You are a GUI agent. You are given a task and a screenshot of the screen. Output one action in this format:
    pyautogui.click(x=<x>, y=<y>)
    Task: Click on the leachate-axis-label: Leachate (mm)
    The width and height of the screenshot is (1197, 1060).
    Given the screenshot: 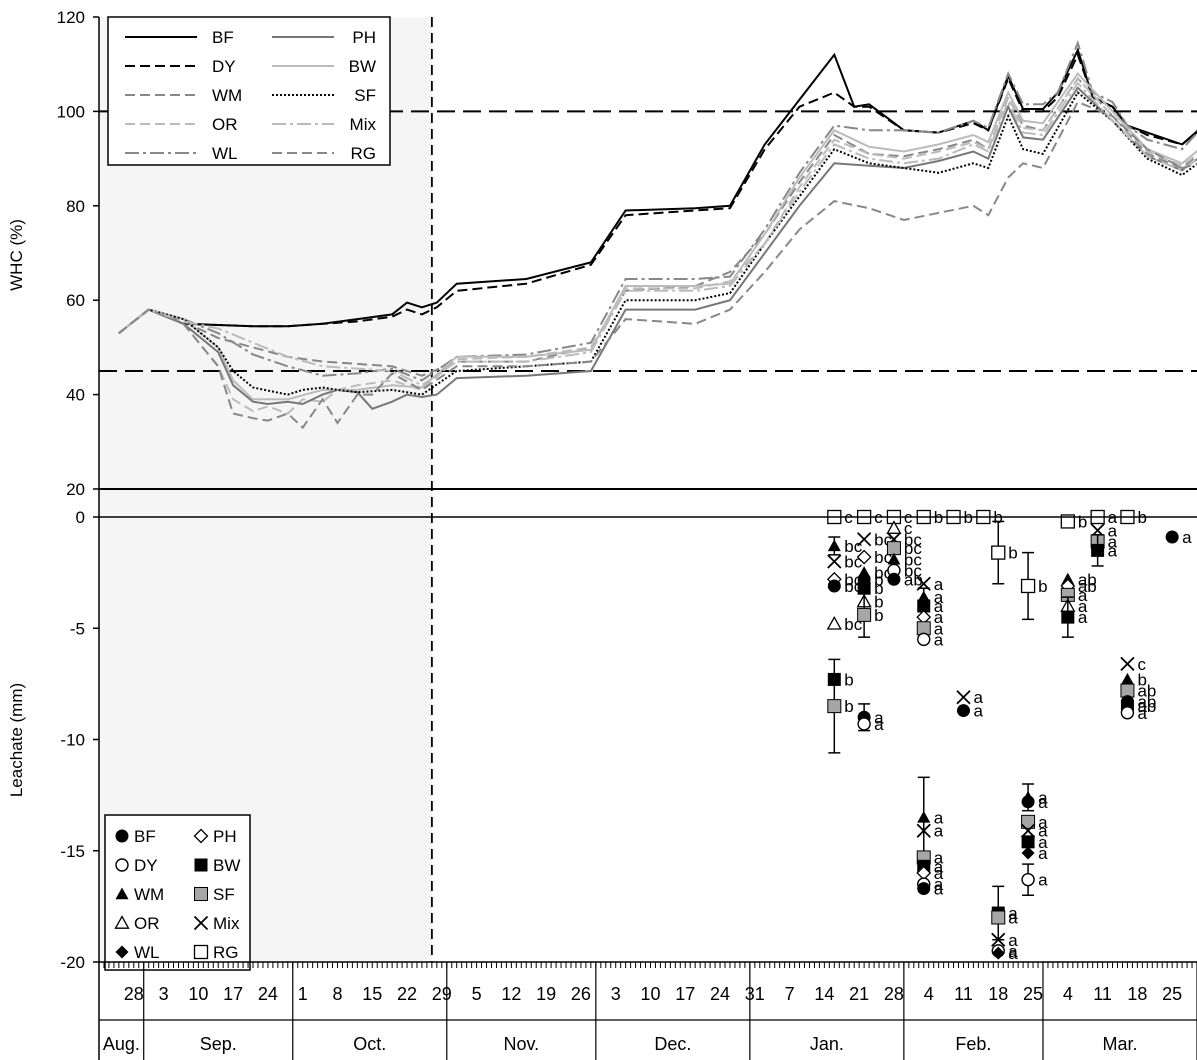 What is the action you would take?
    pyautogui.click(x=16, y=740)
    